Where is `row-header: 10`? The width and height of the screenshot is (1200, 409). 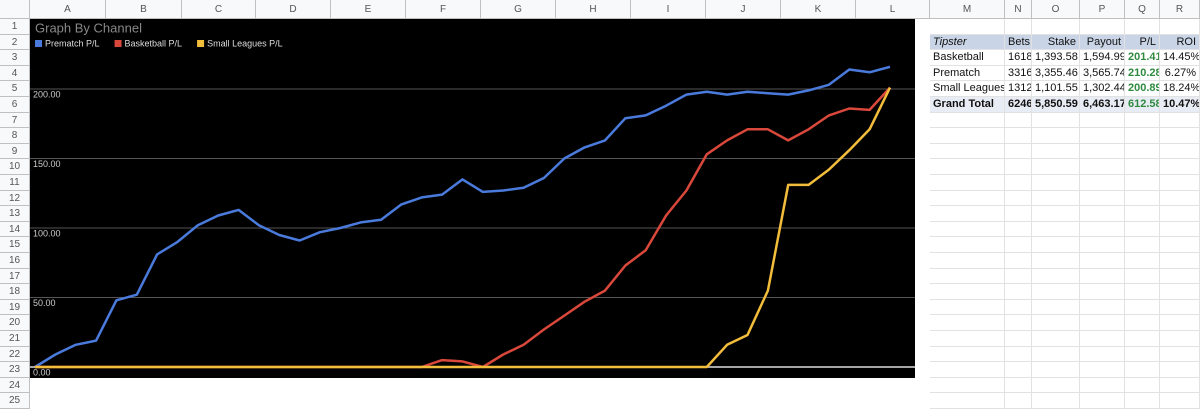
row-header: 10 is located at coordinates (15, 167).